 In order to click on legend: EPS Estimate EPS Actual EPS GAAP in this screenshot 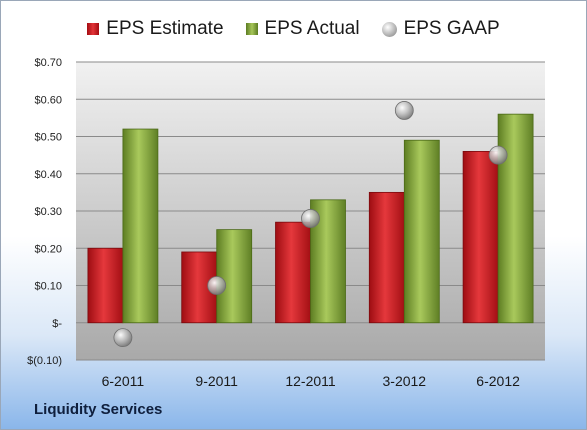, I will do `click(293, 29)`.